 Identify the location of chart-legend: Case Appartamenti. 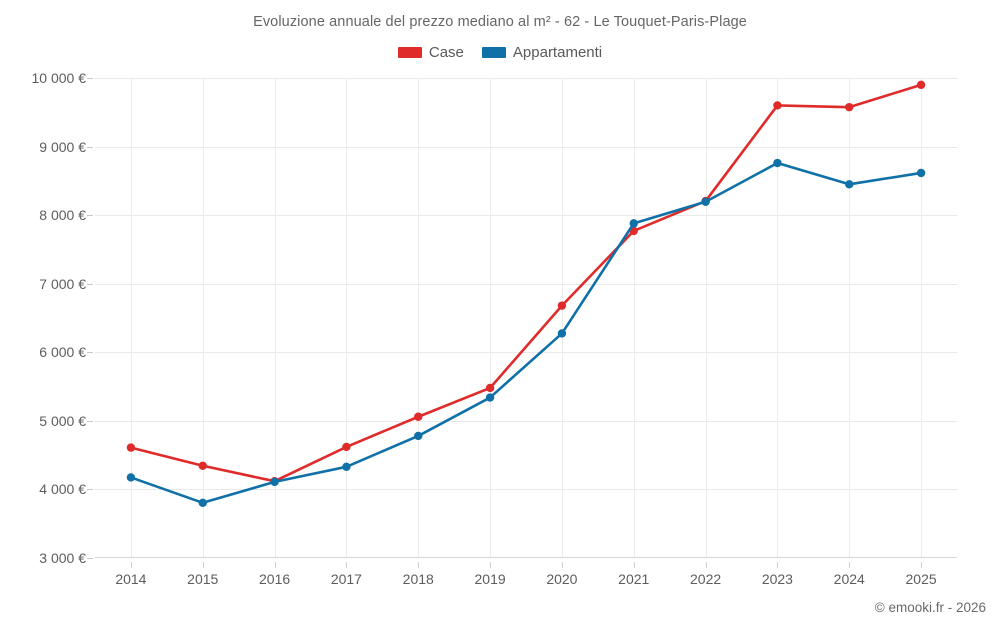
(500, 52).